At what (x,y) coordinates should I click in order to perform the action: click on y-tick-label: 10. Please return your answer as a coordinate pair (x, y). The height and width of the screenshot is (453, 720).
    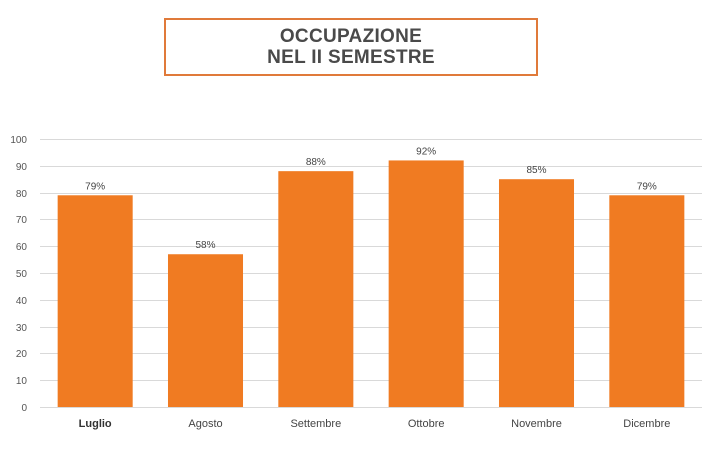
    Looking at the image, I should click on (22, 381).